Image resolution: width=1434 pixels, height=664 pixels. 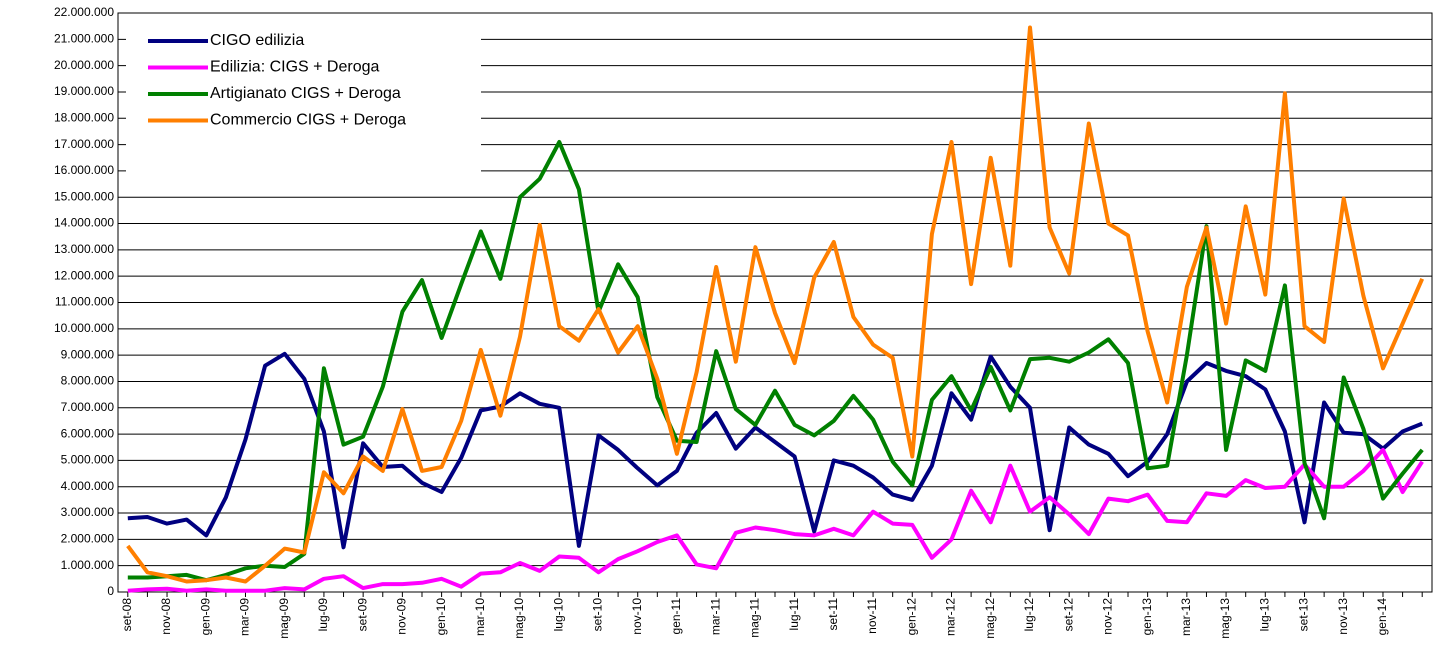 What do you see at coordinates (1068, 615) in the screenshot?
I see `x-tick-label: set-12` at bounding box center [1068, 615].